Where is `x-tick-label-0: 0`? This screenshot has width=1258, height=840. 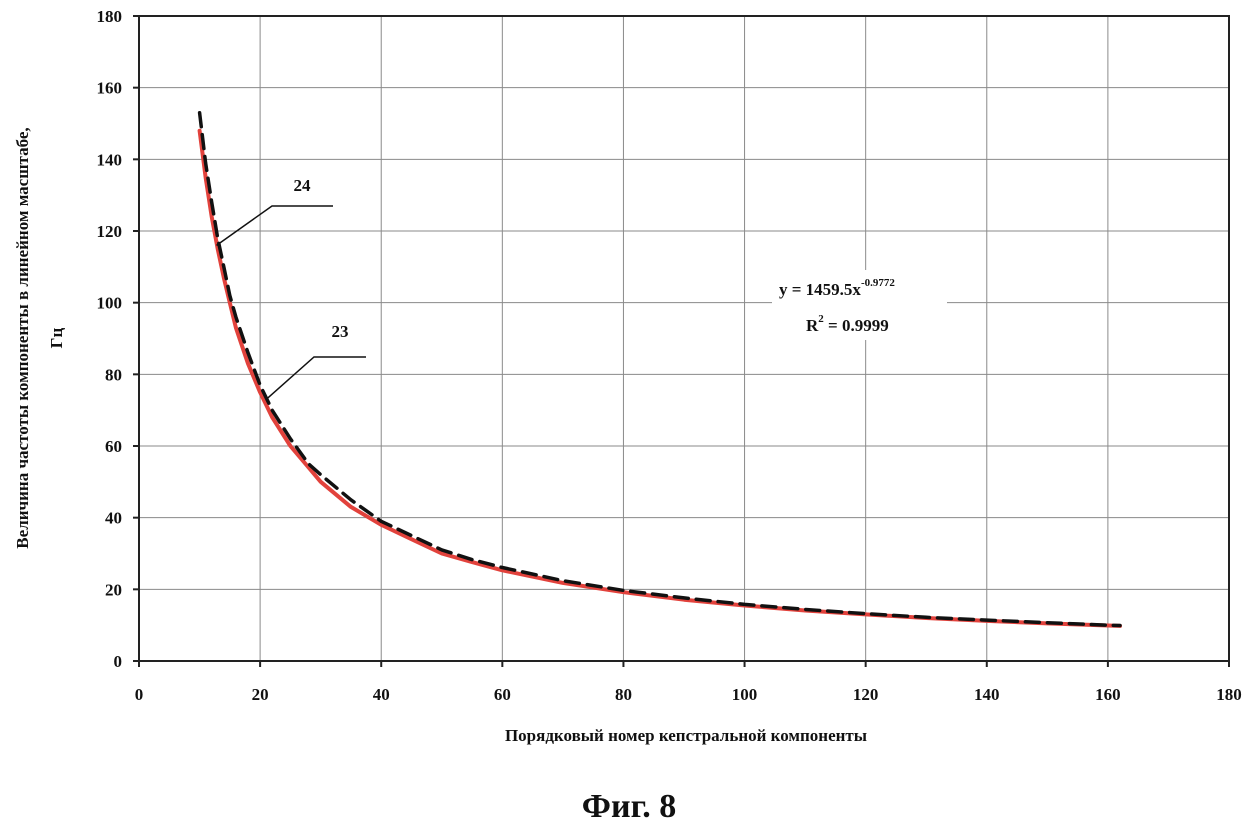 x-tick-label-0: 0 is located at coordinates (139, 694).